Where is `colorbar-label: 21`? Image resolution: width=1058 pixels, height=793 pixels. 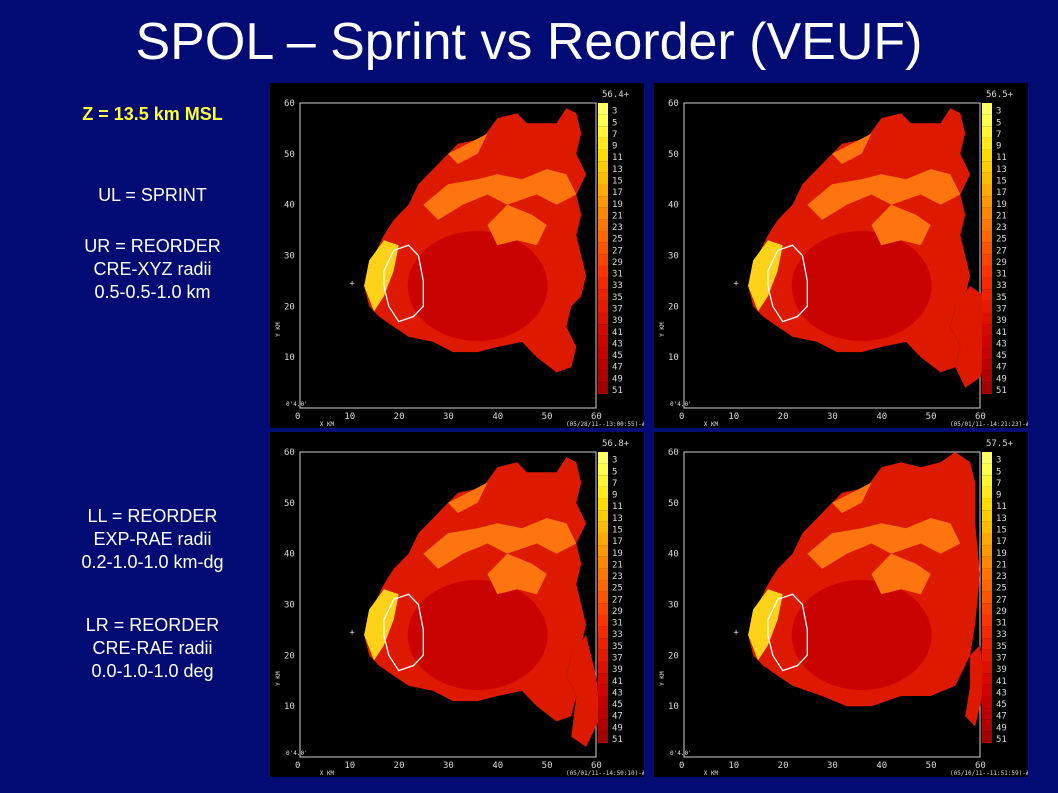 colorbar-label: 21 is located at coordinates (1001, 216).